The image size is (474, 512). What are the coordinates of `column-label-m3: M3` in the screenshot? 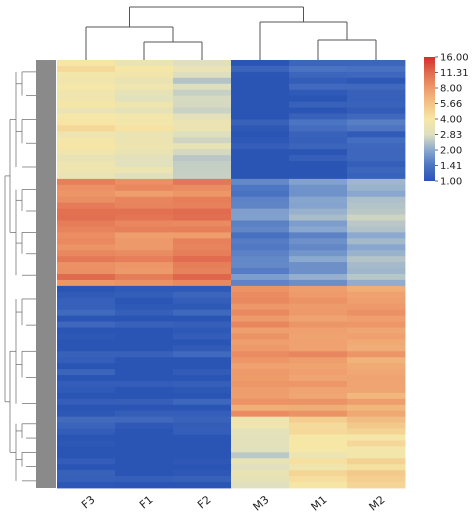 It's located at (261, 502).